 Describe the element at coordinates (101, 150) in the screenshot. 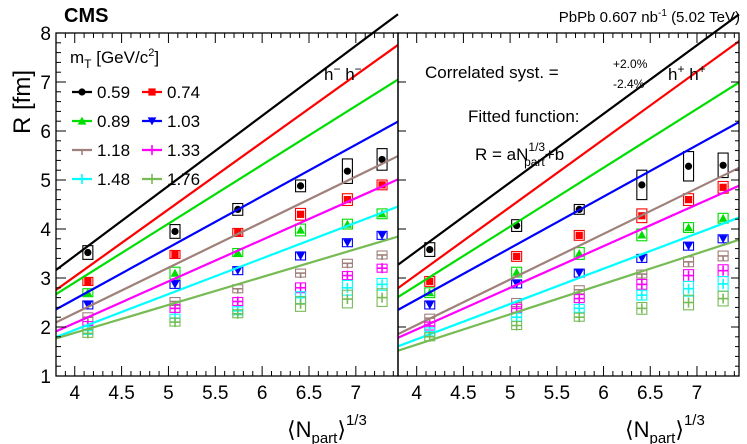

I see `legend-item-1.18: 1.18` at that location.